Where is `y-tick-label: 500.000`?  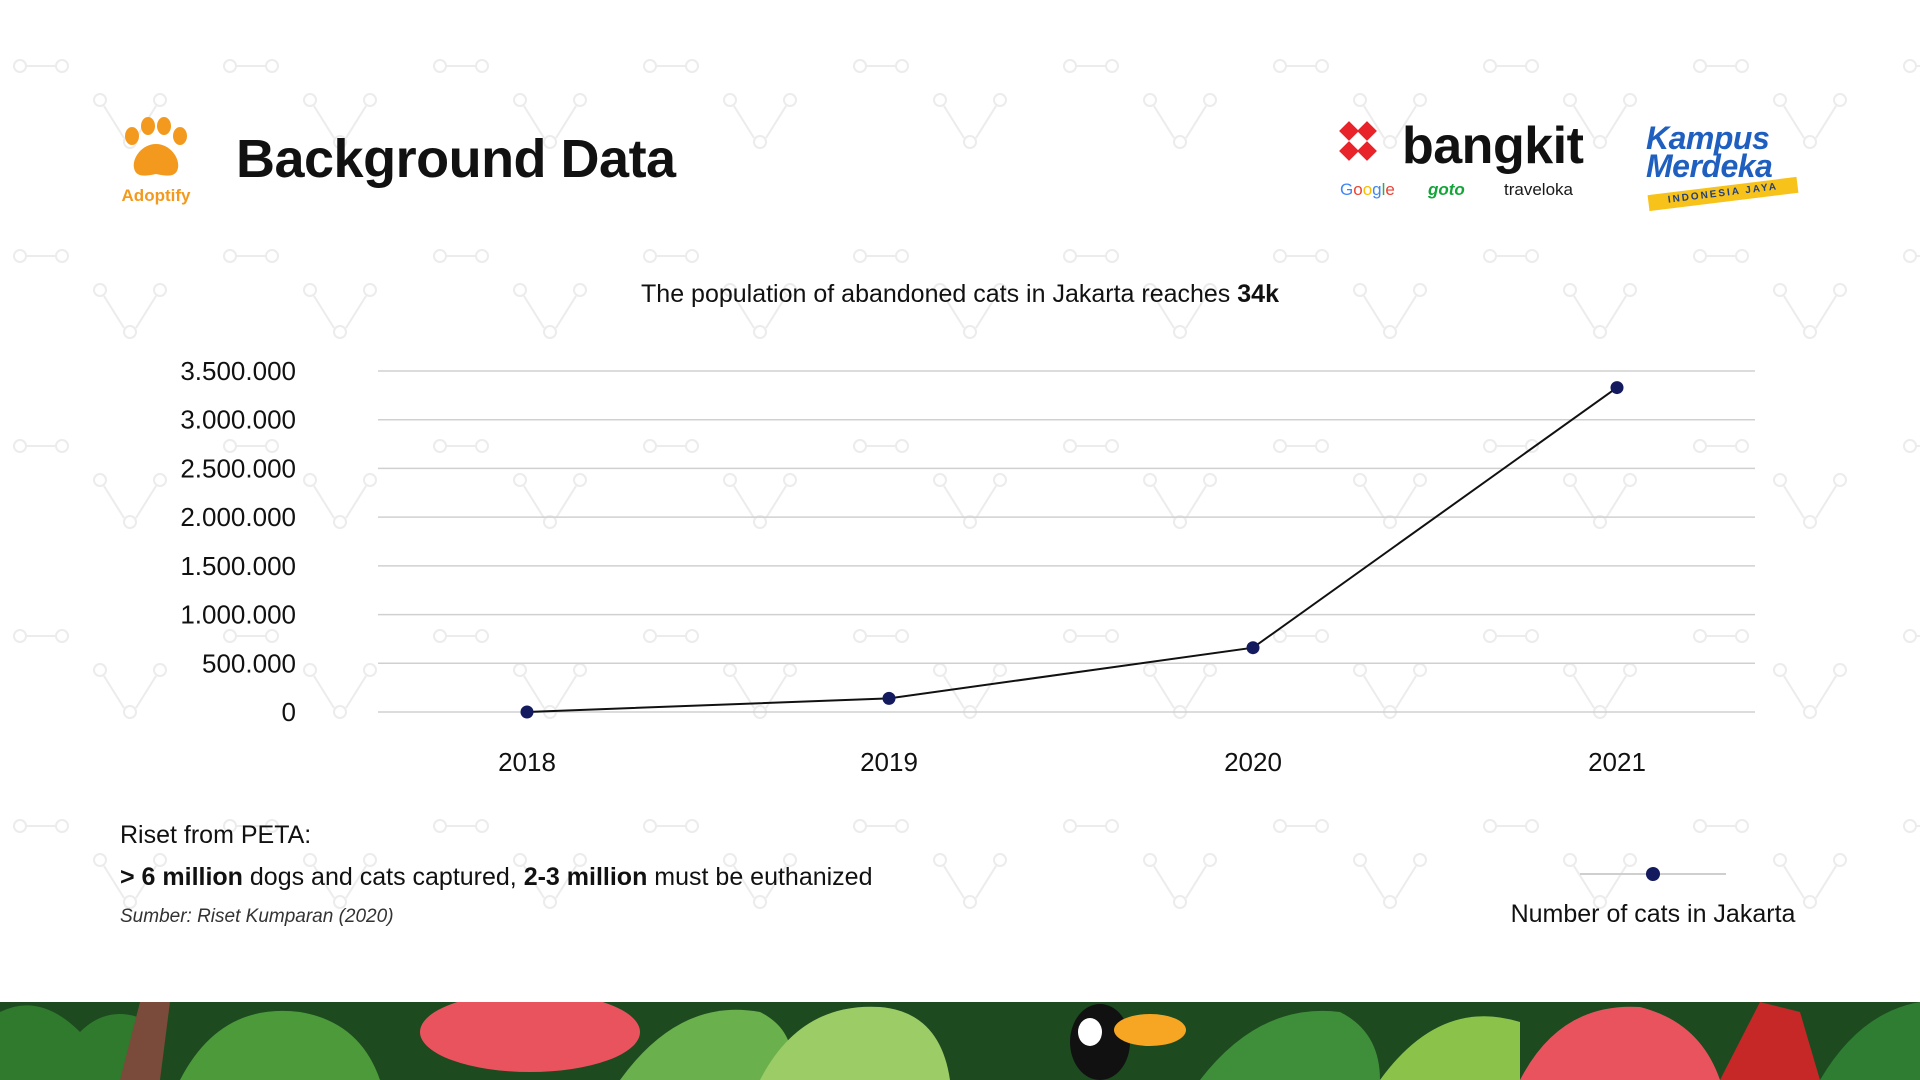 y-tick-label: 500.000 is located at coordinates (249, 663).